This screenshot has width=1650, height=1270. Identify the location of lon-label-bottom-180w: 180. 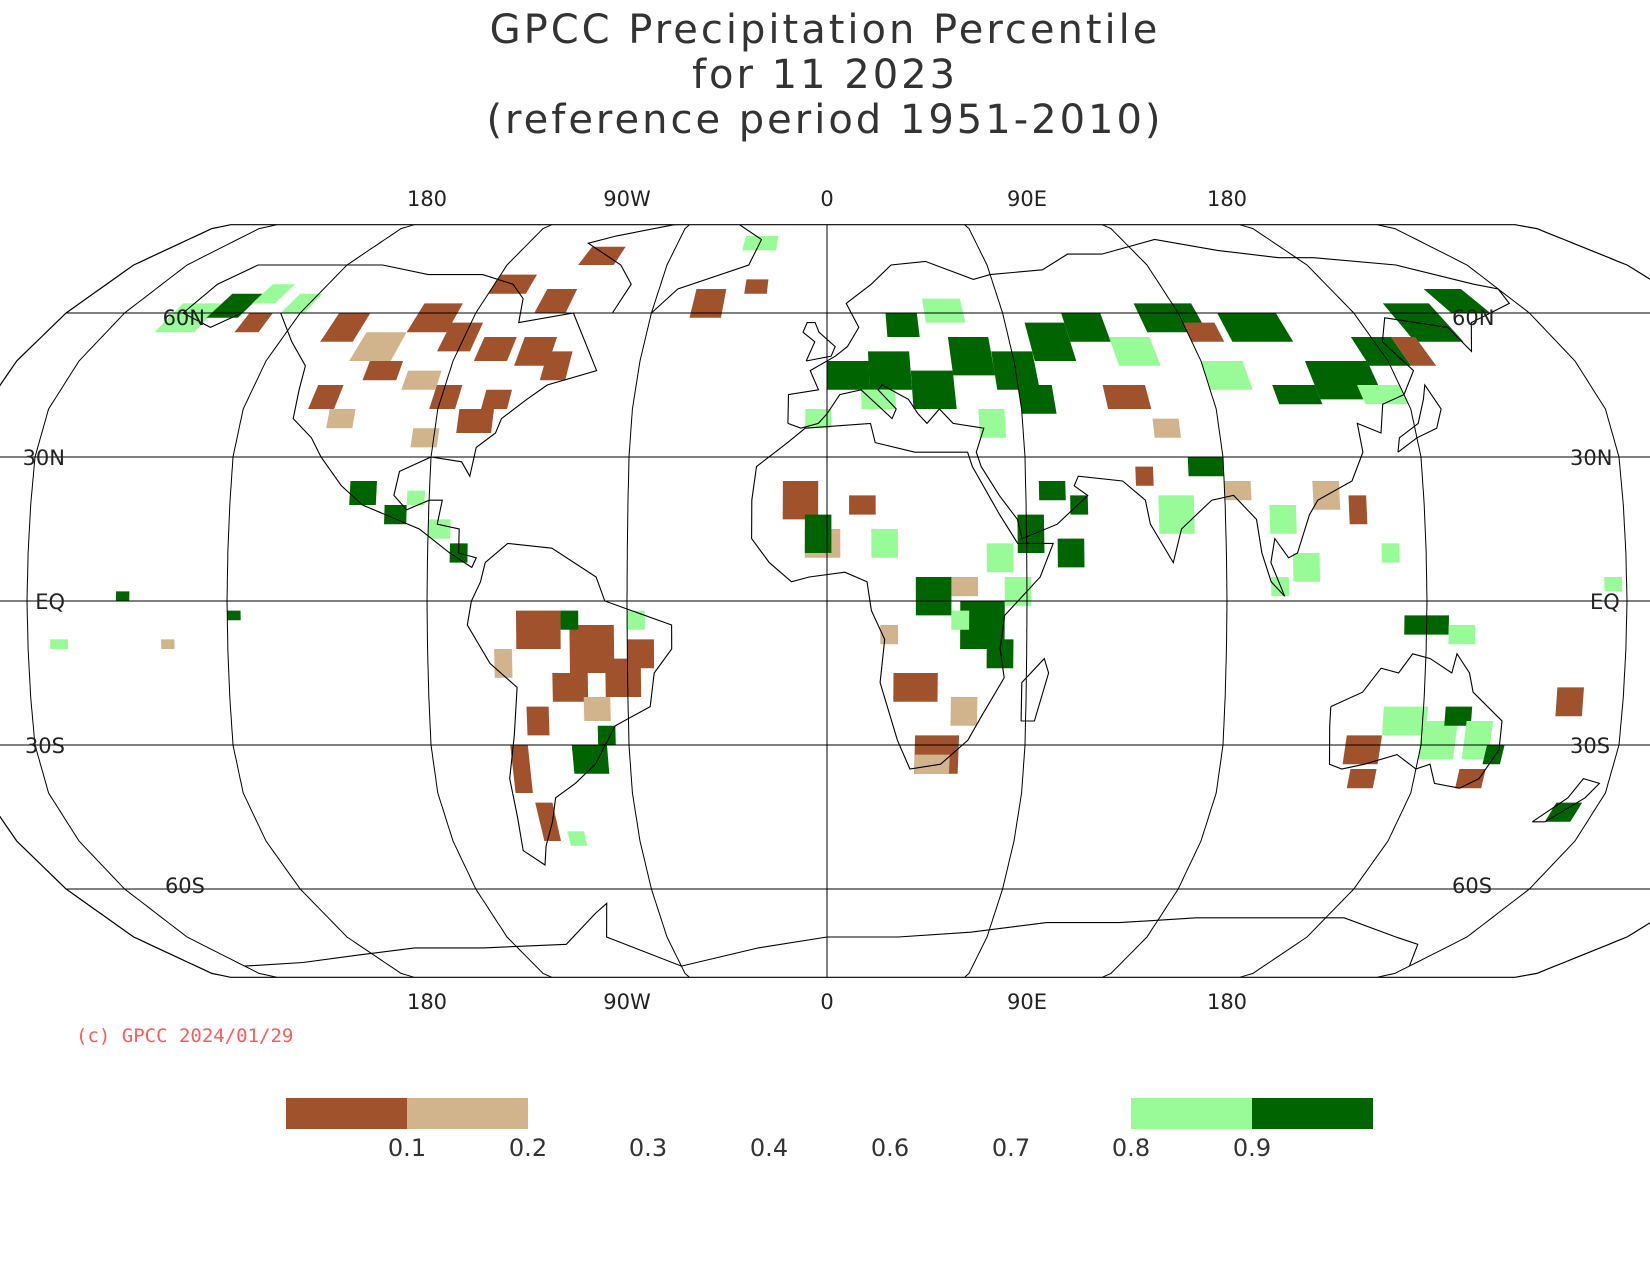
(427, 1002).